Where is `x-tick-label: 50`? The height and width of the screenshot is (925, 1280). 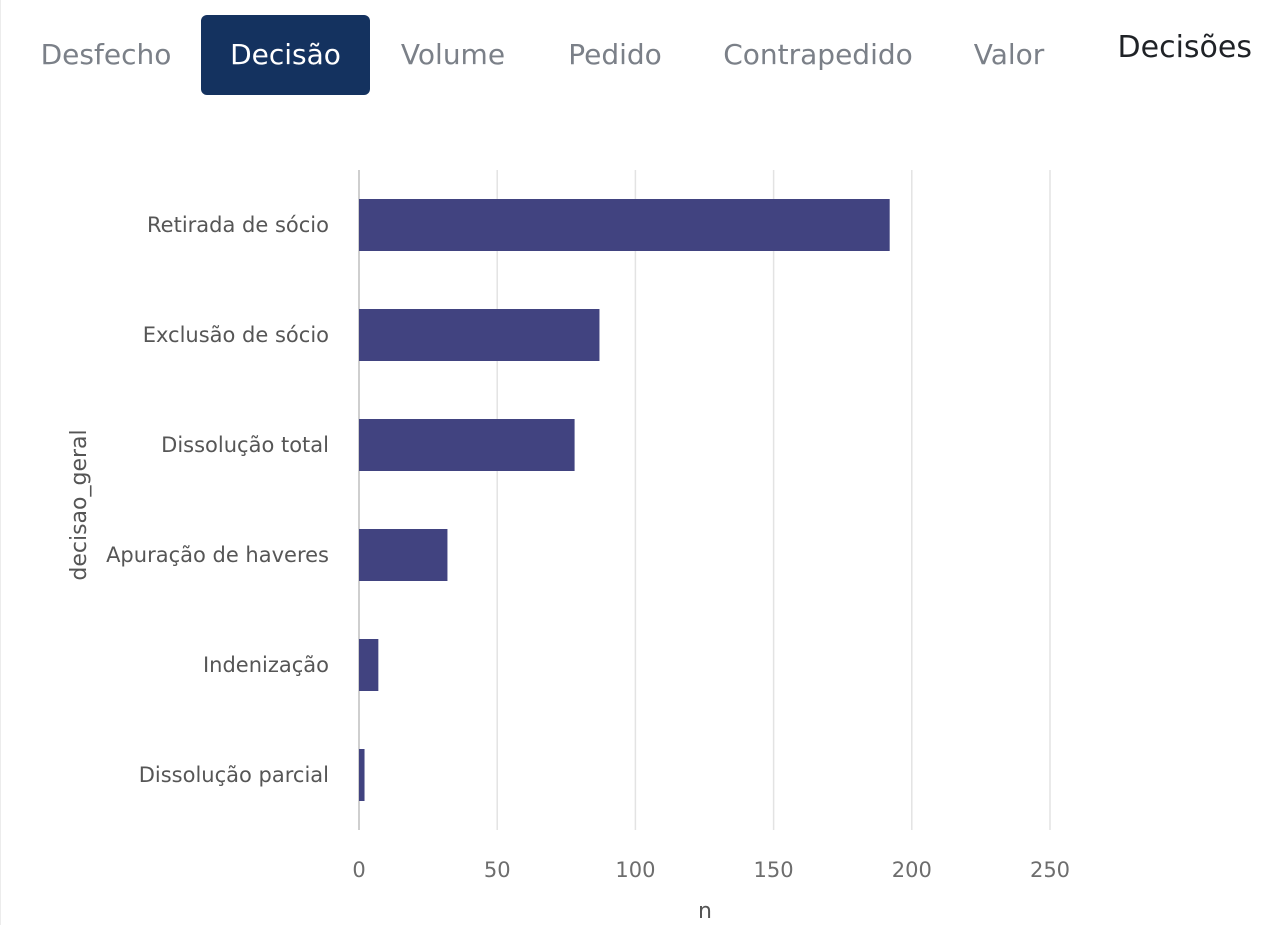 x-tick-label: 50 is located at coordinates (497, 870).